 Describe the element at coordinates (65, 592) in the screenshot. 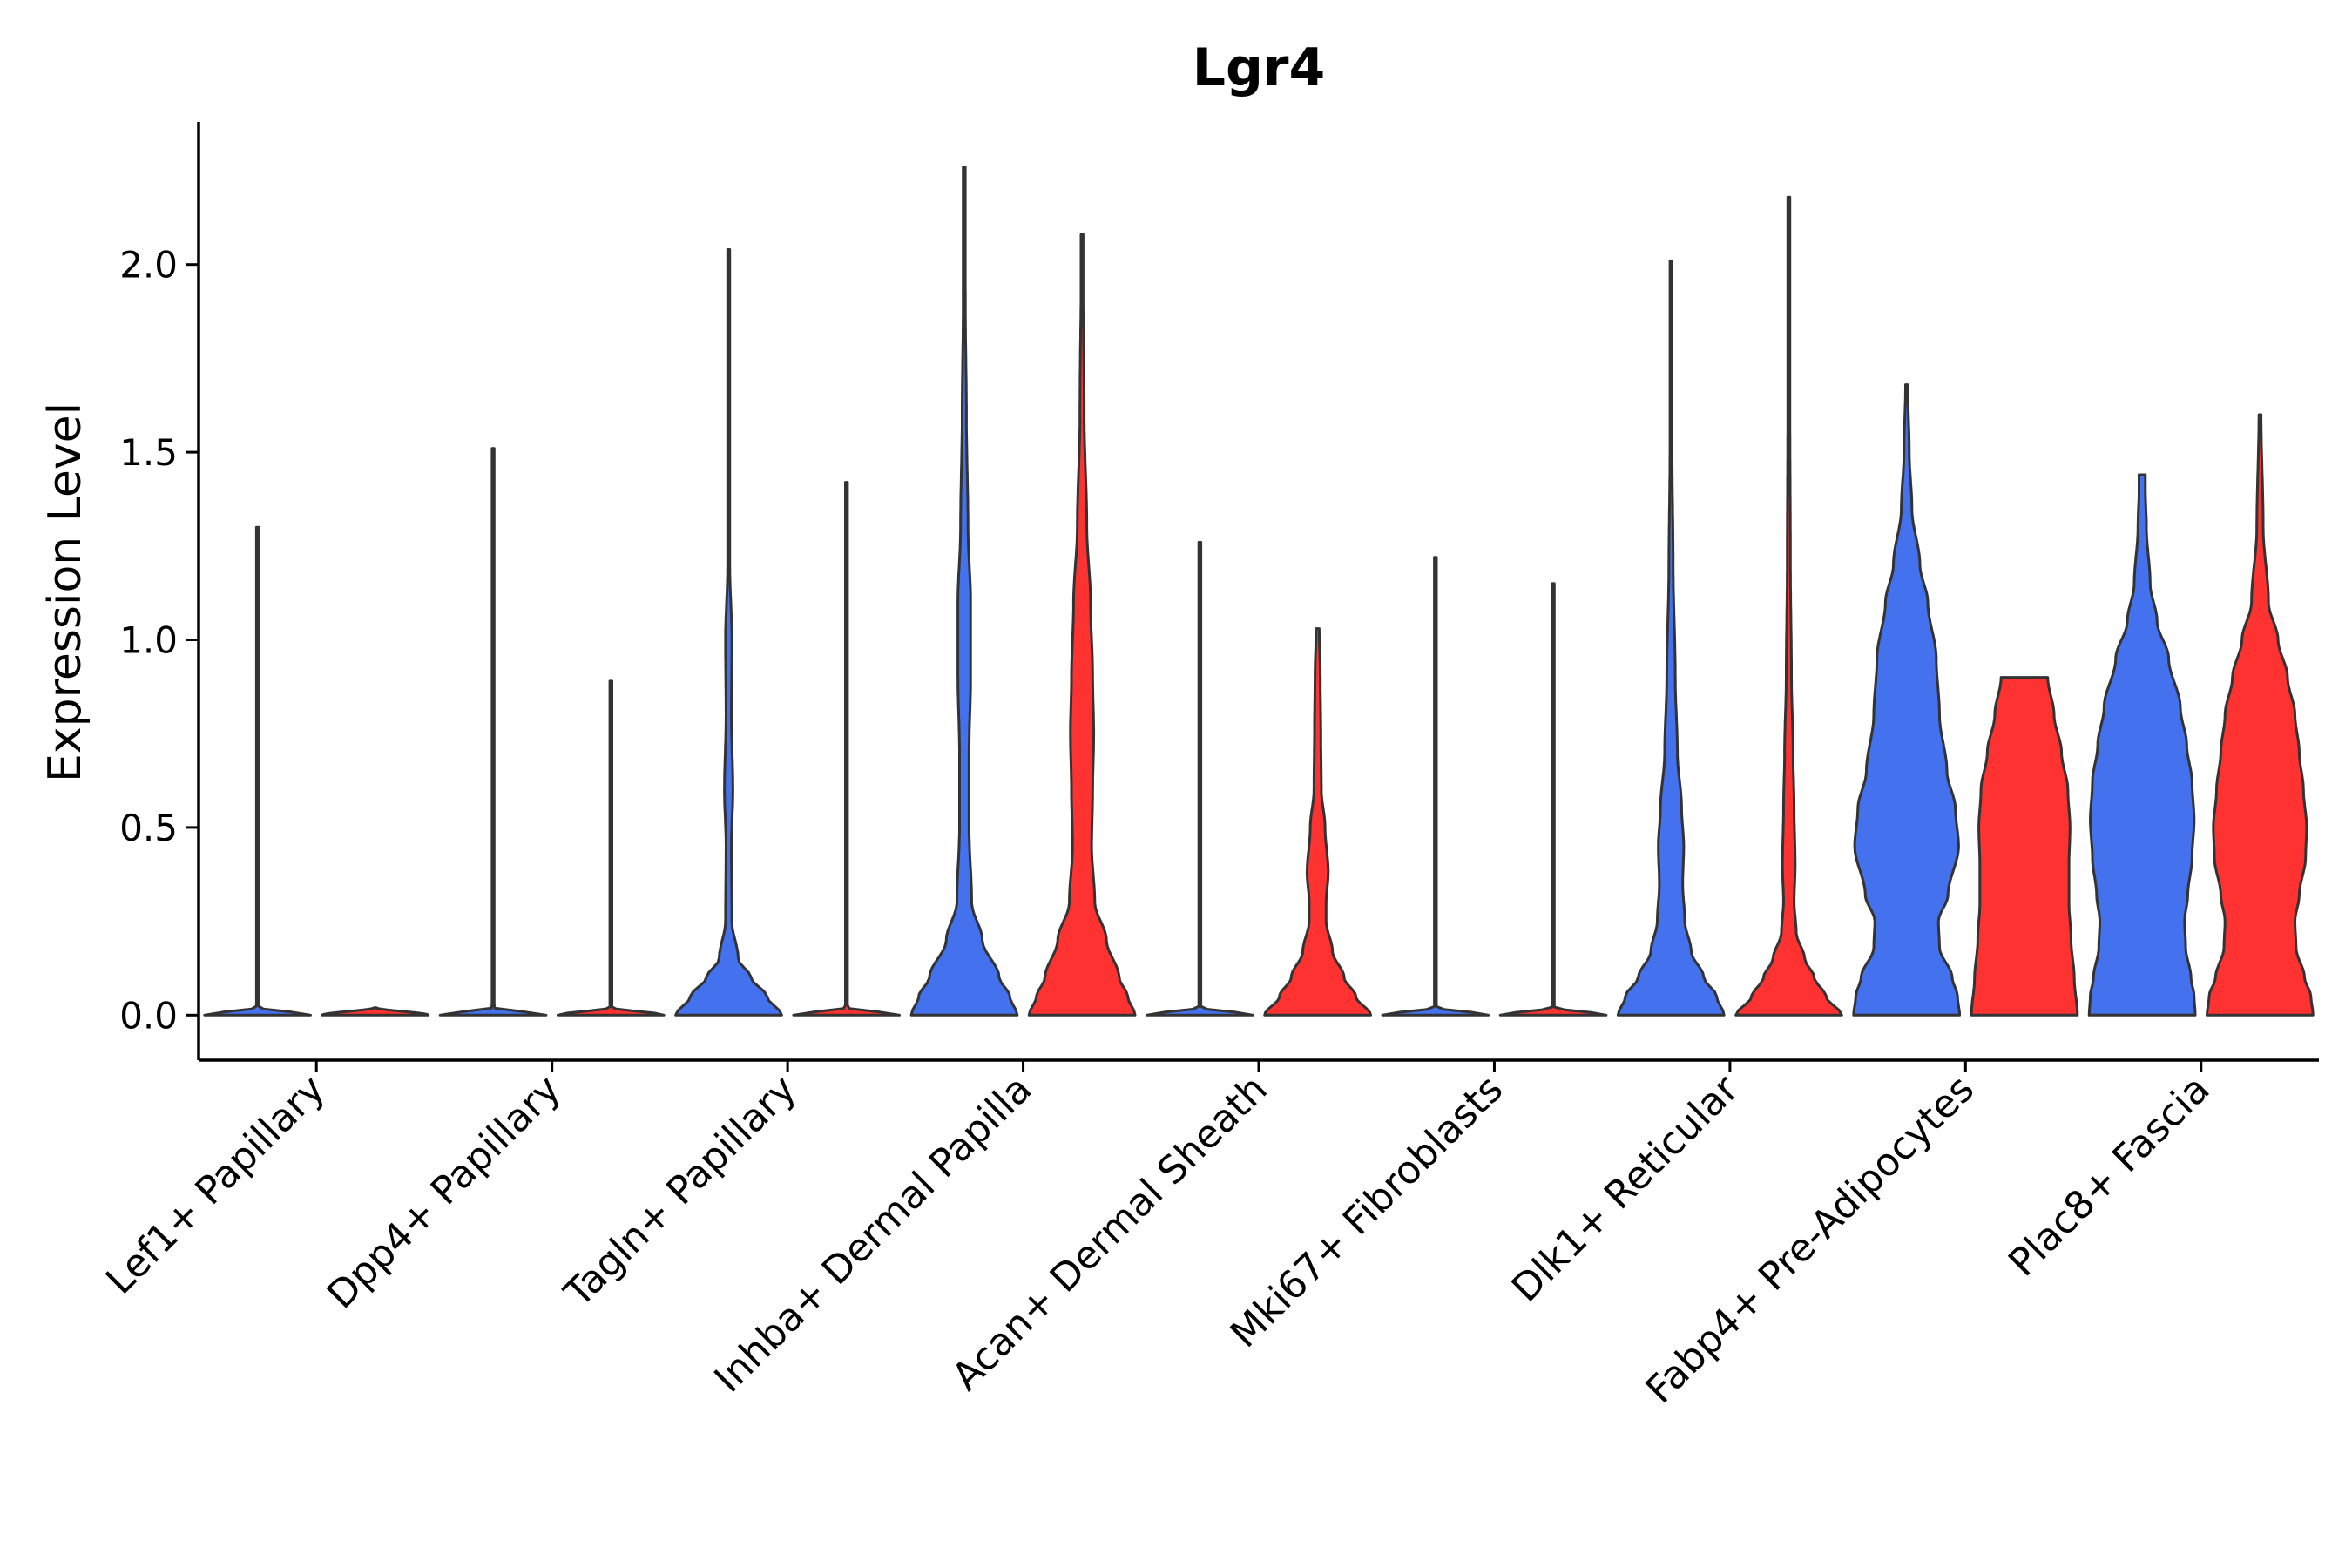

I see `y-axis-label: Expression Level` at that location.